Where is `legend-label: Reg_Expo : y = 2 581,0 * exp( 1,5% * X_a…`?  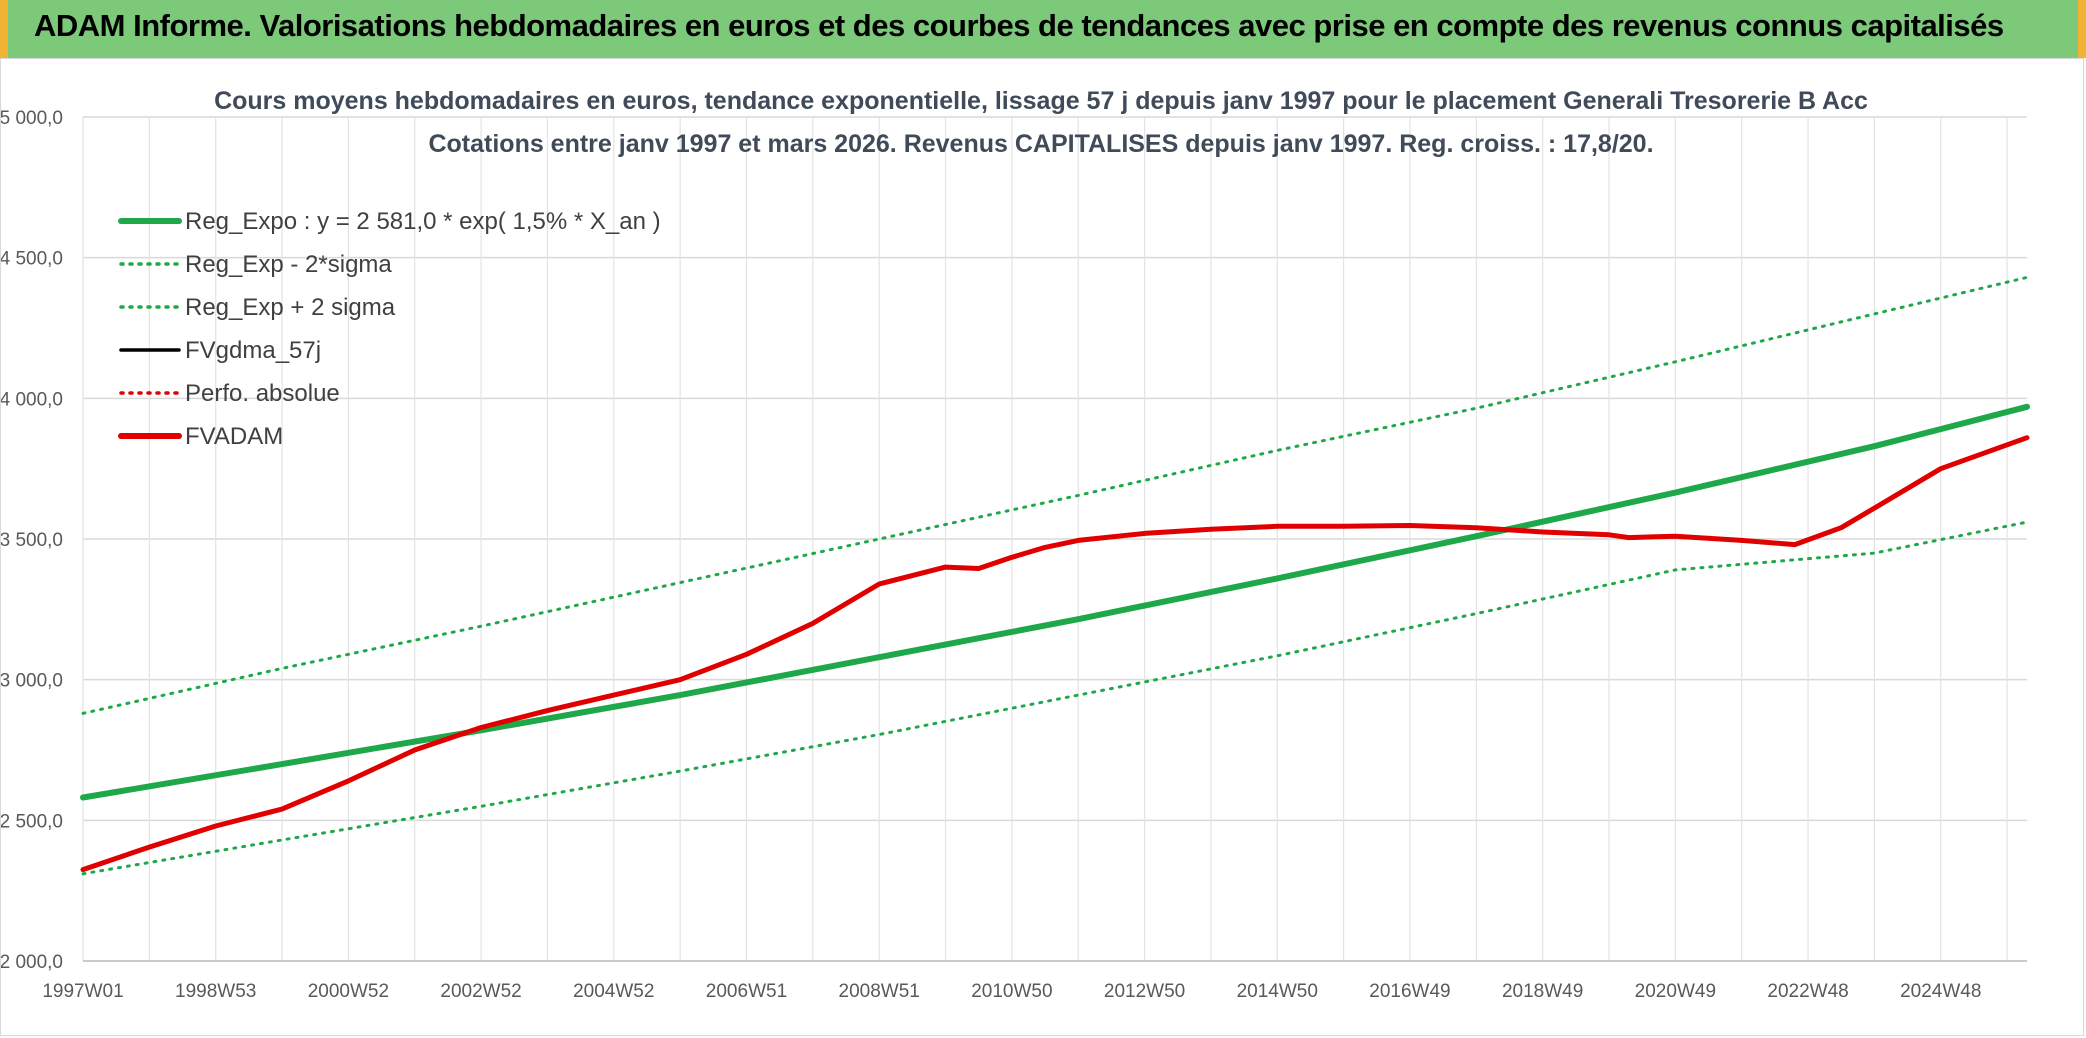 legend-label: Reg_Expo : y = 2 581,0 * exp( 1,5% * X_a… is located at coordinates (423, 221).